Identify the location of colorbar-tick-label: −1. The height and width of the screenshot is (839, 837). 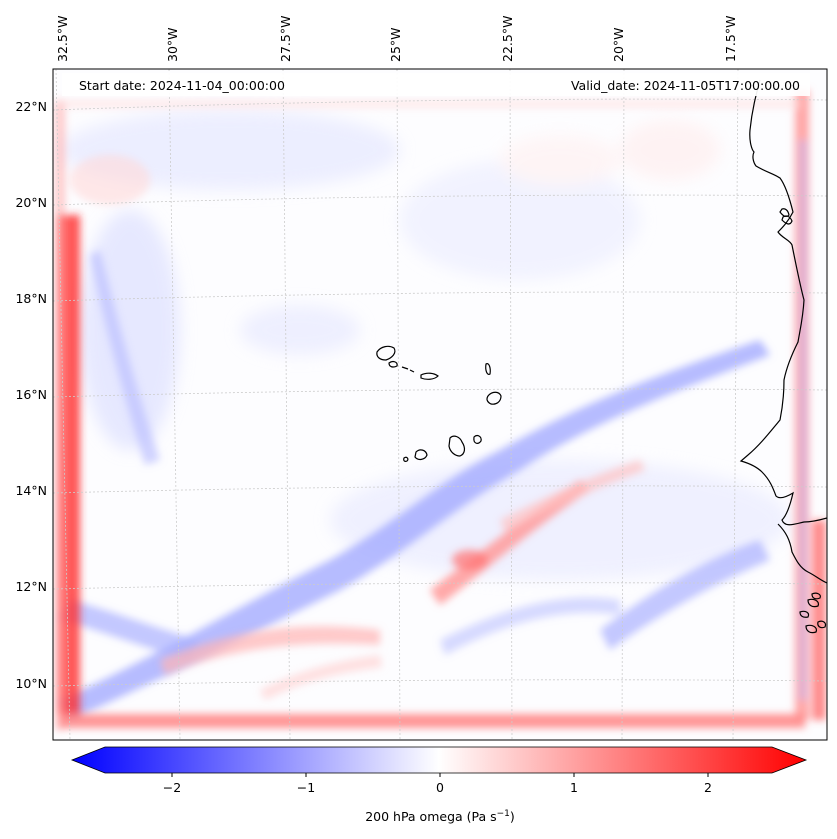
(306, 787).